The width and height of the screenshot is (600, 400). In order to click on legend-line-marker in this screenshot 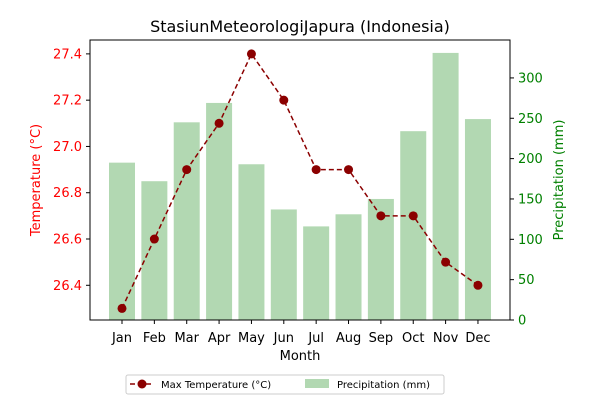, I will do `click(142, 384)`.